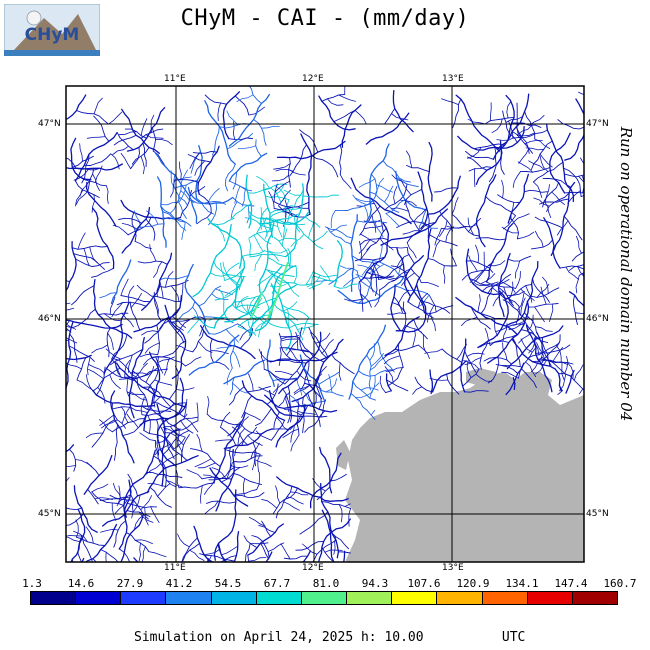 Image resolution: width=650 pixels, height=650 pixels. I want to click on lat-label-right-3: 45°N, so click(597, 514).